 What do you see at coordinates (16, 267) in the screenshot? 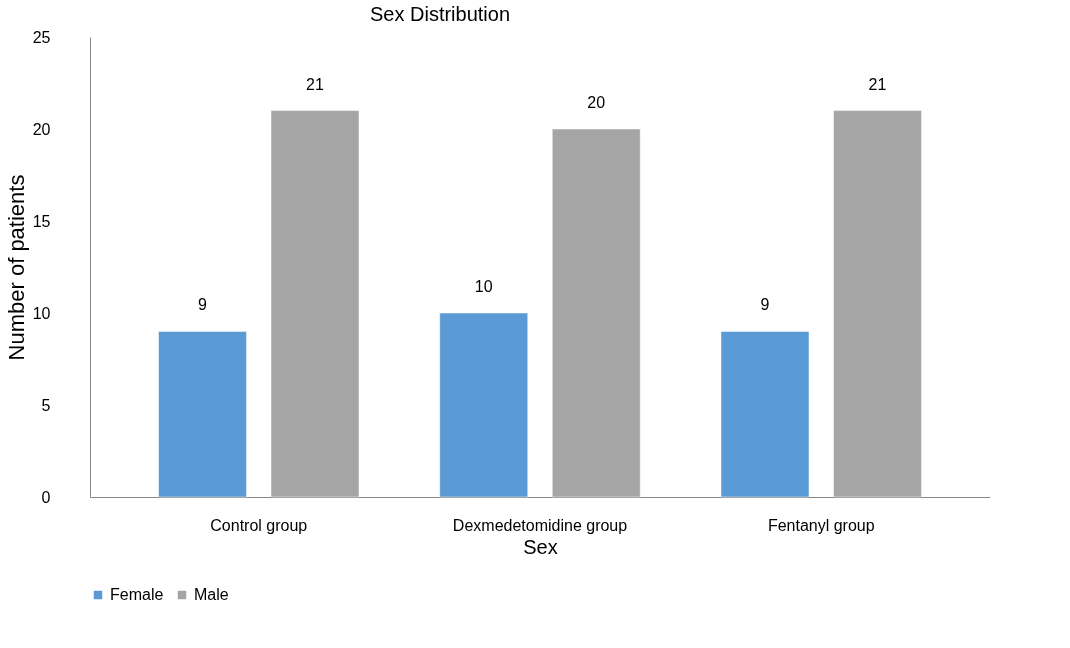
I see `y-axis-title: Number of patients` at bounding box center [16, 267].